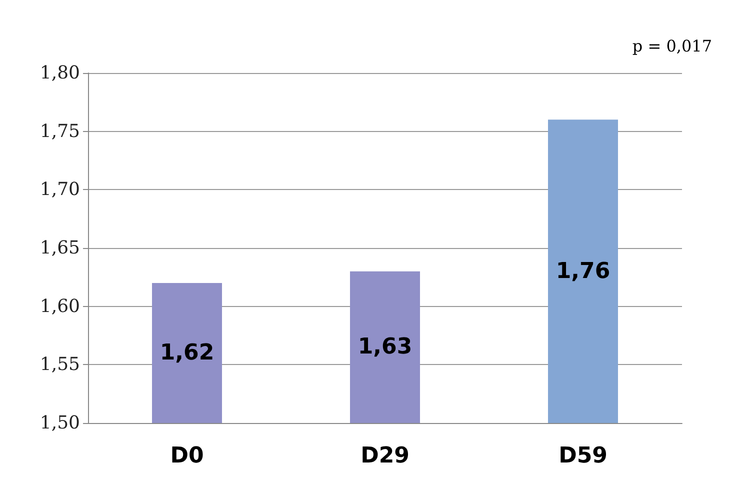  What do you see at coordinates (60, 248) in the screenshot?
I see `y-tick-label: 1,65` at bounding box center [60, 248].